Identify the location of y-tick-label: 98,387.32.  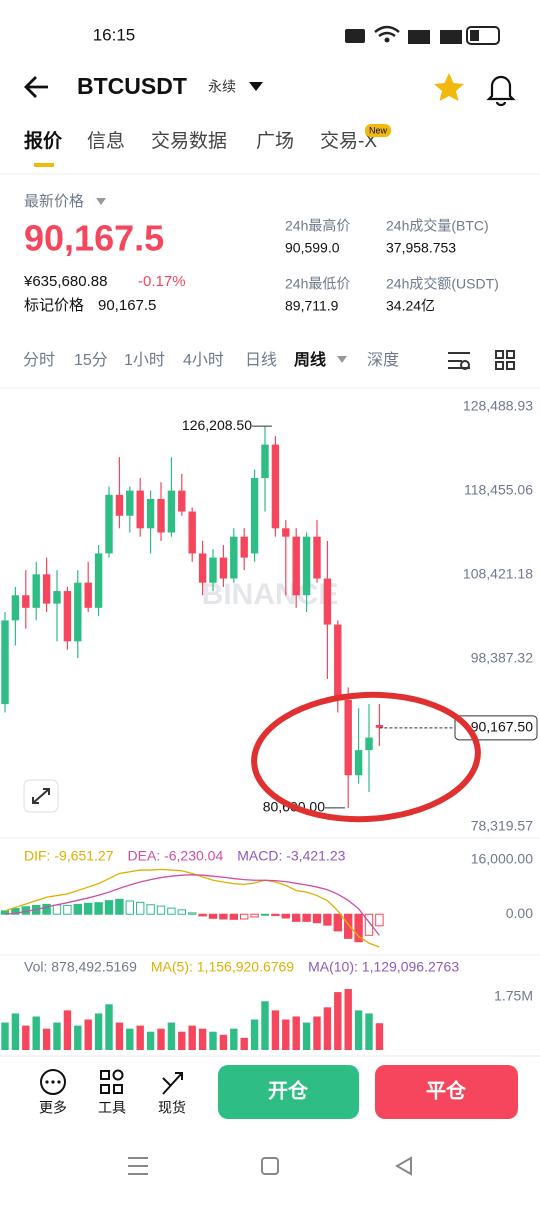
(502, 658).